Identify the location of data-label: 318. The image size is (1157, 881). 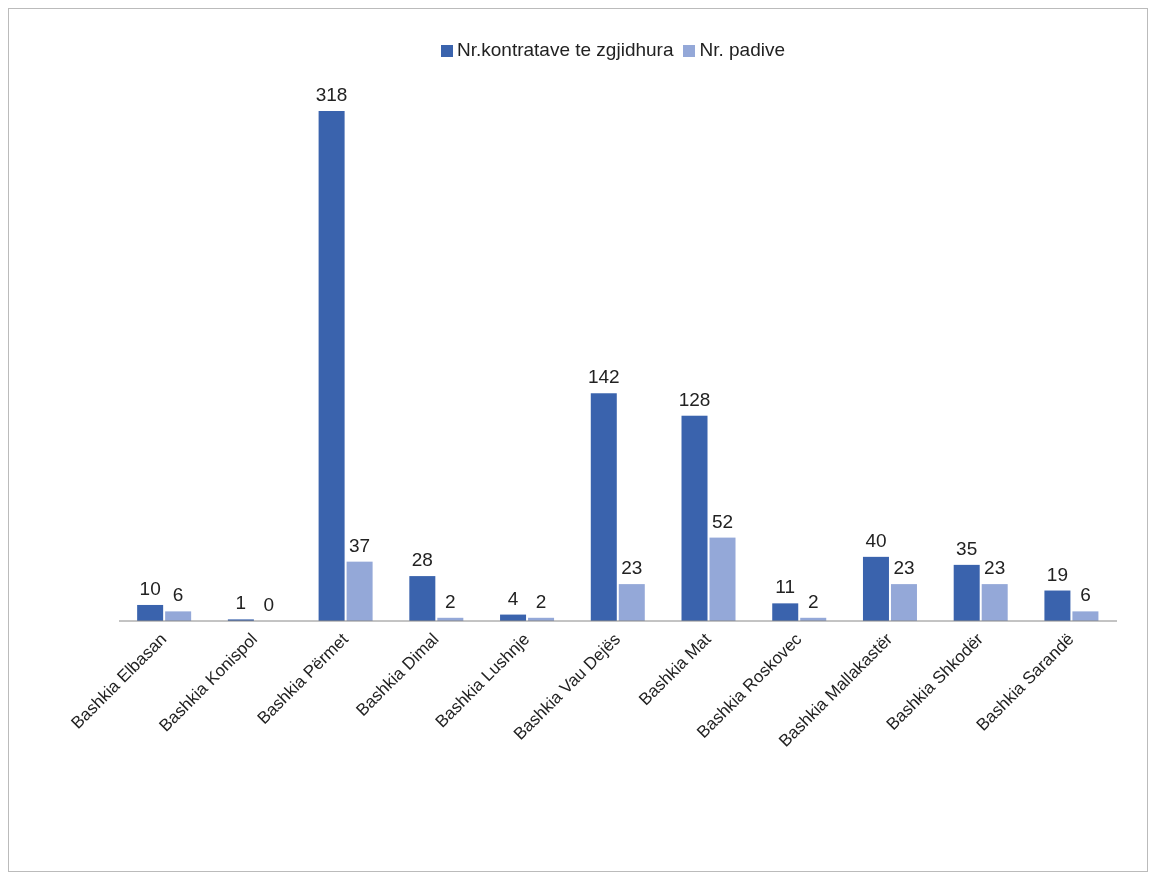
(331, 94).